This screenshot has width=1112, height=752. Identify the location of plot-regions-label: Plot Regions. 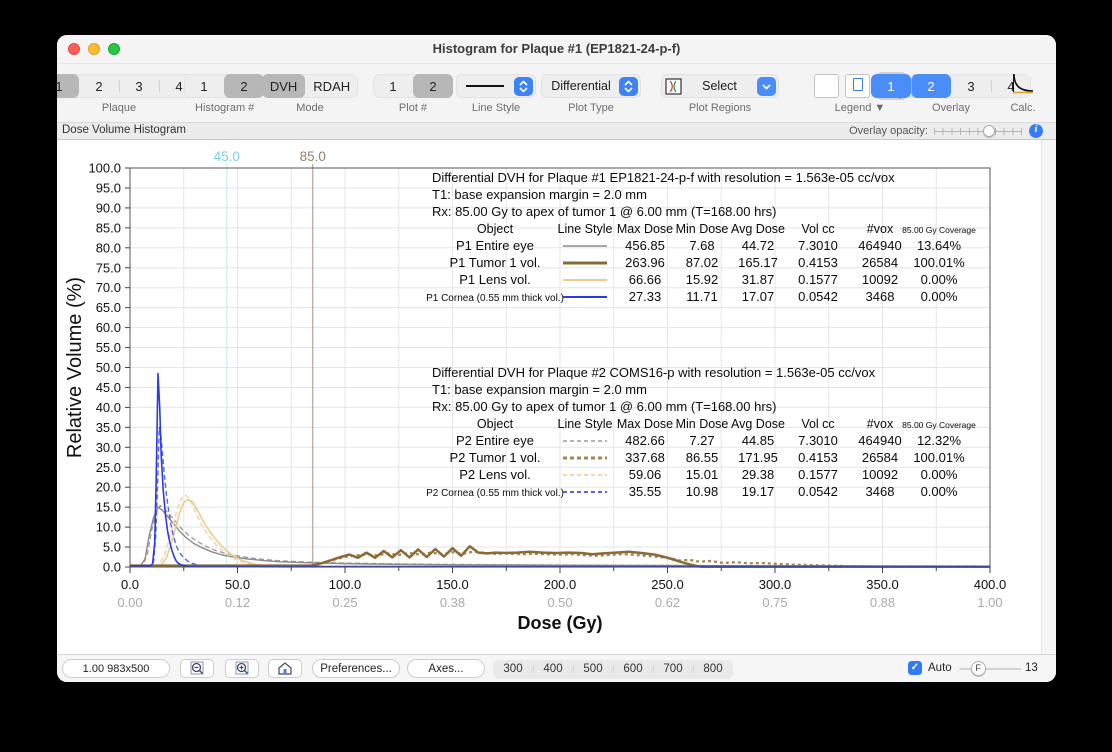
(720, 108).